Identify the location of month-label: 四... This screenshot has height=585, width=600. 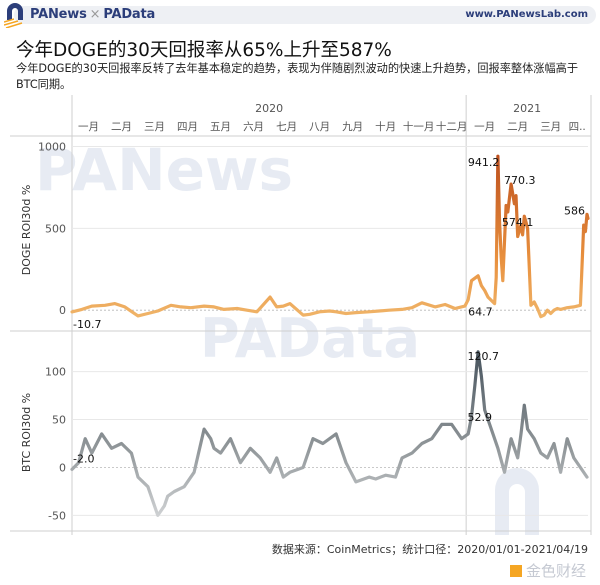
(577, 127).